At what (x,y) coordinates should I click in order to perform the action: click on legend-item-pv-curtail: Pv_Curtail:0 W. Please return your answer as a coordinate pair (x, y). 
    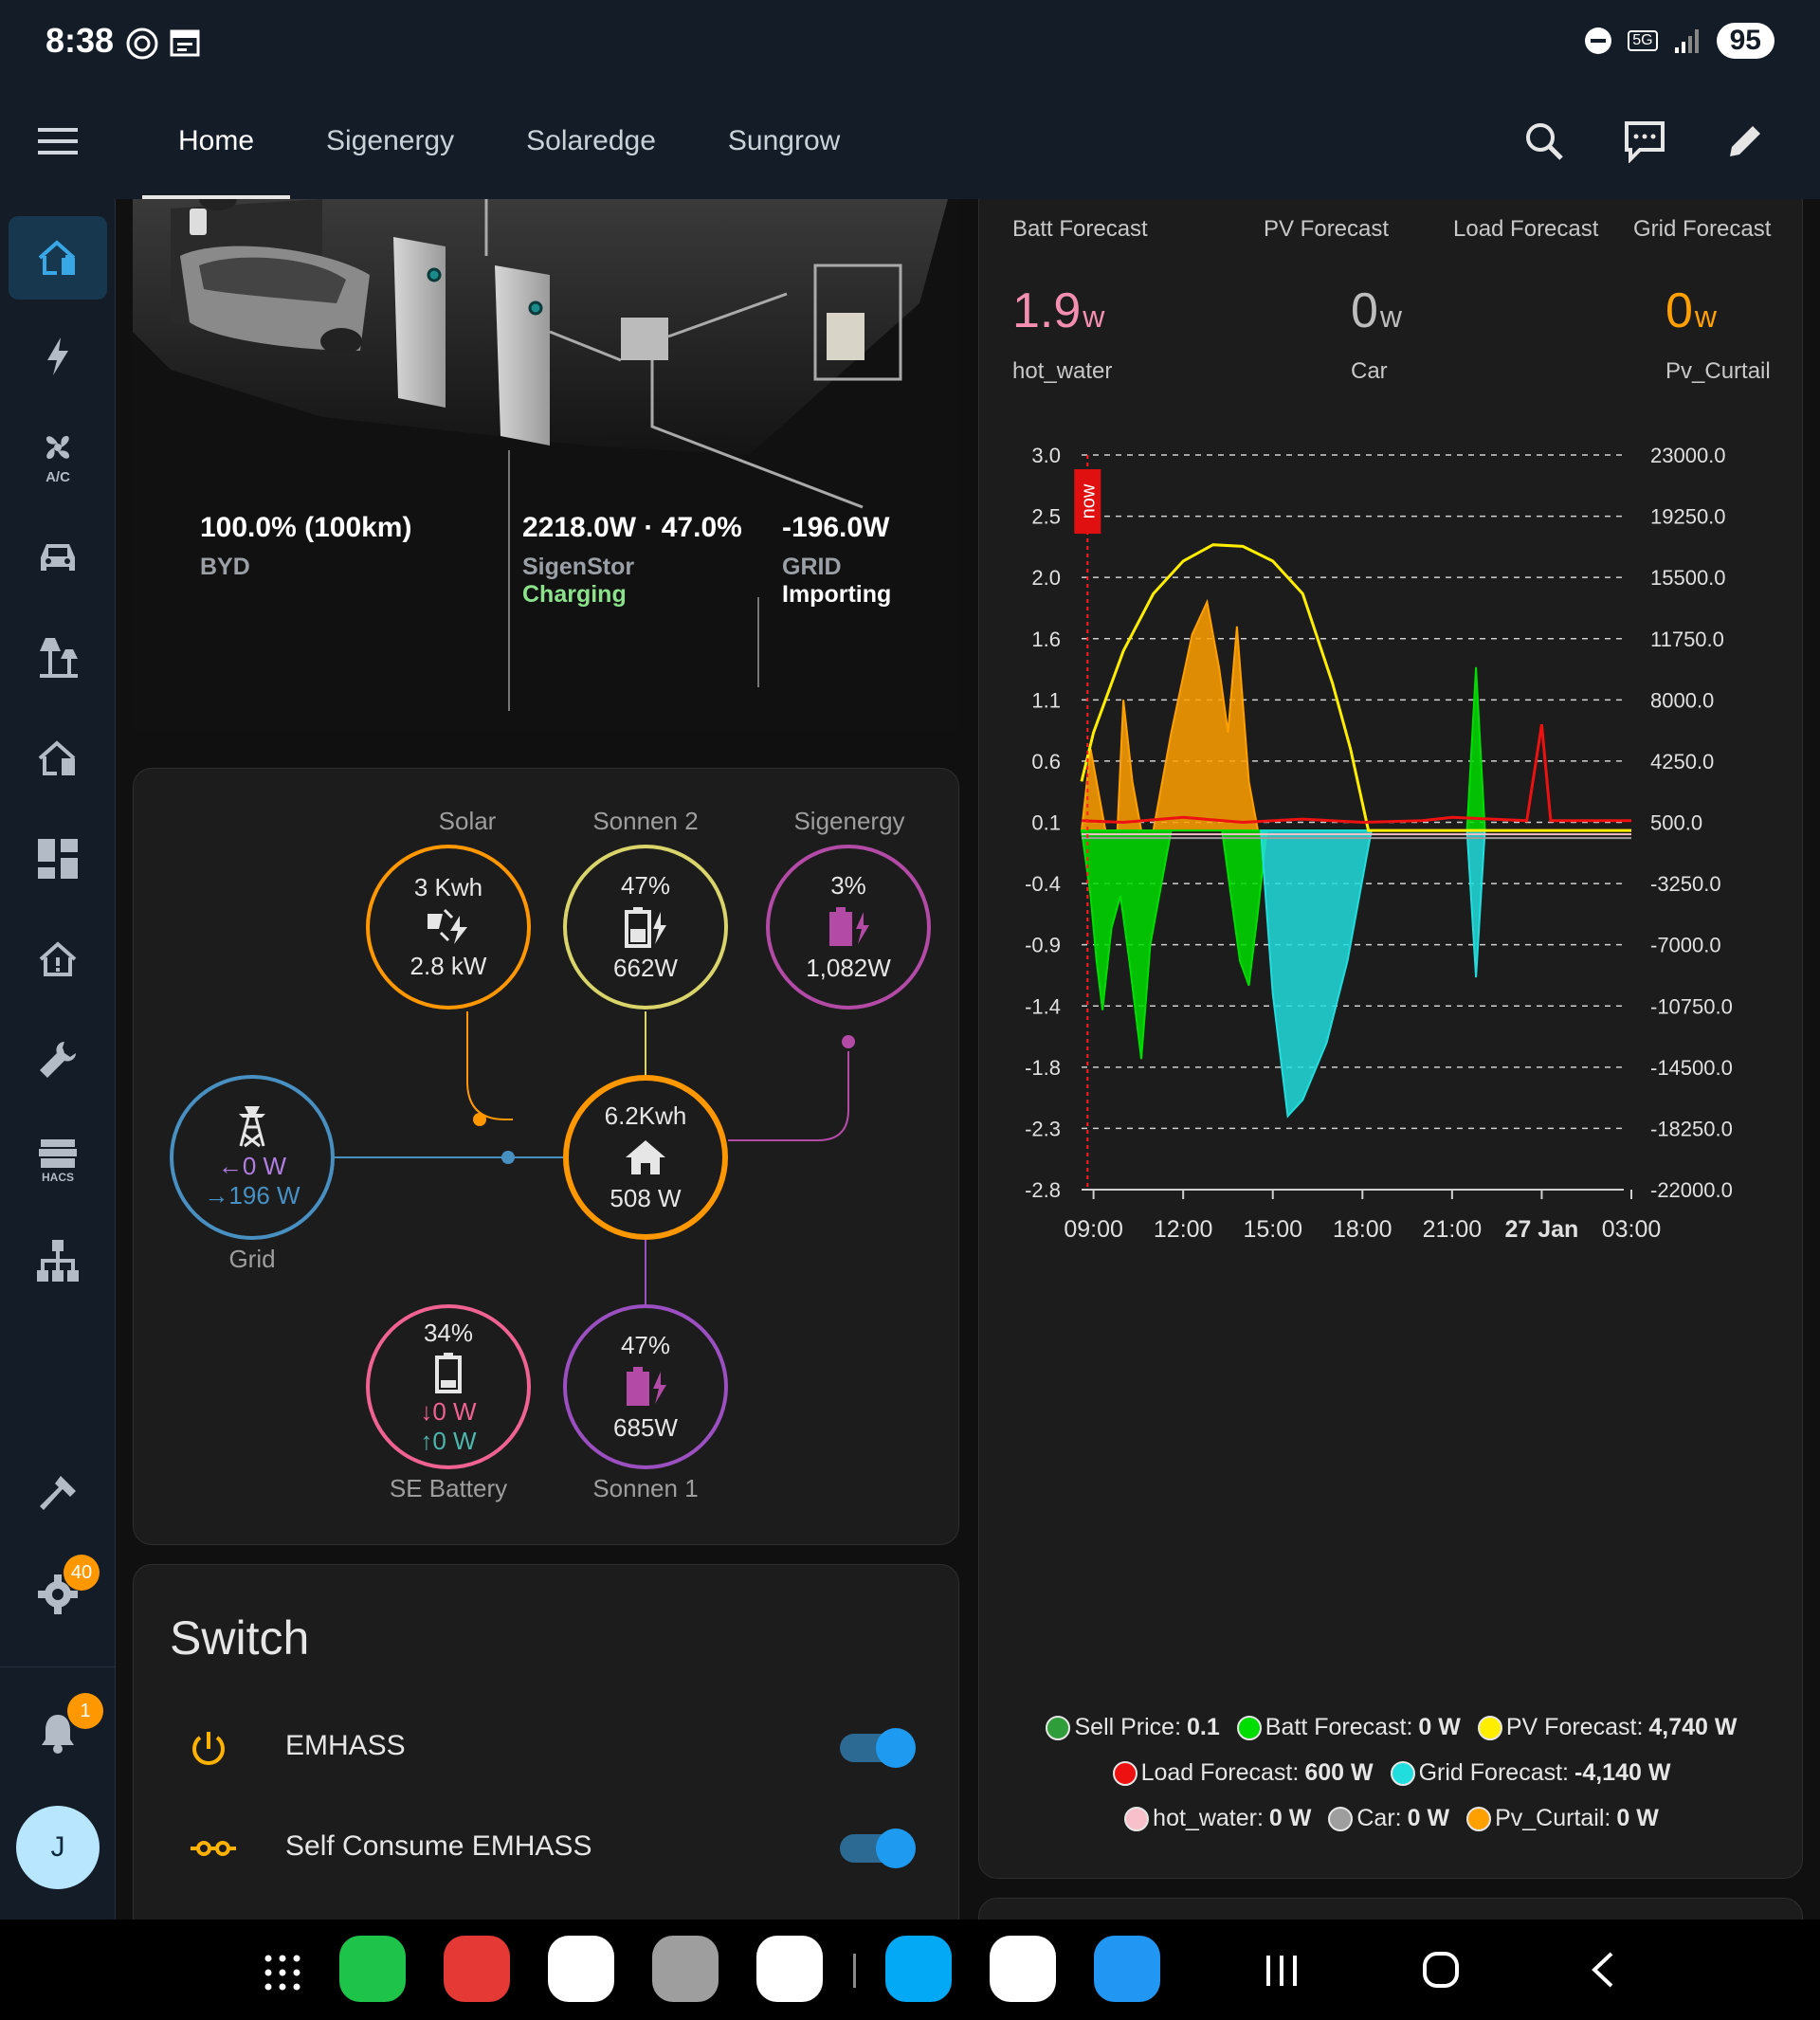
    Looking at the image, I should click on (1562, 1819).